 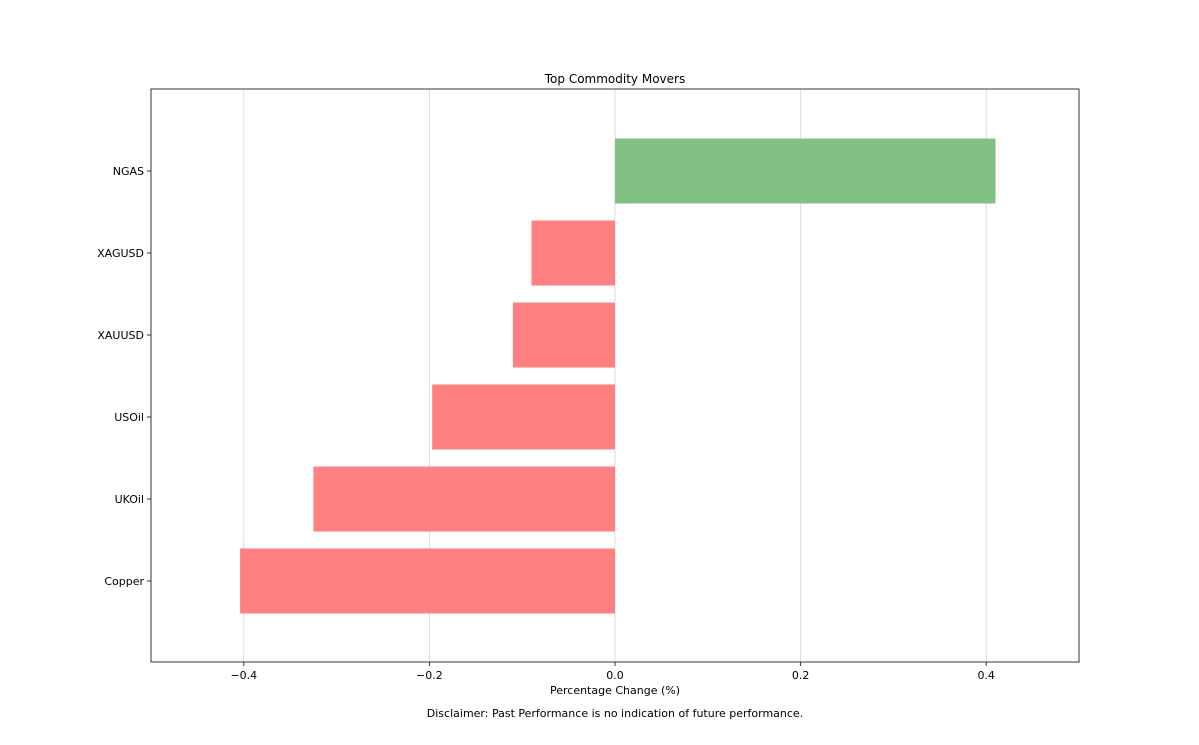 I want to click on x-axis-ticks: −0.4 −0.2 0.0 0.2 0.4, so click(x=612, y=672).